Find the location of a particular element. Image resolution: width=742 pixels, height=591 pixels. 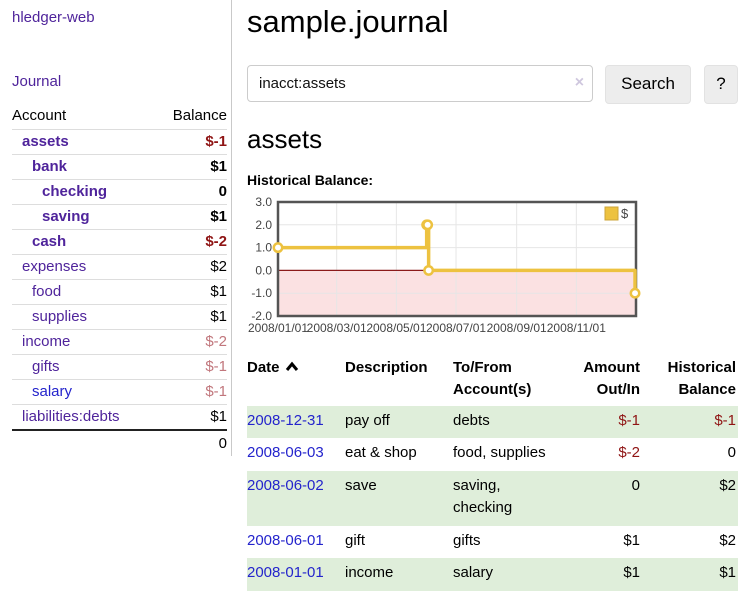

search-button: Search is located at coordinates (648, 84).